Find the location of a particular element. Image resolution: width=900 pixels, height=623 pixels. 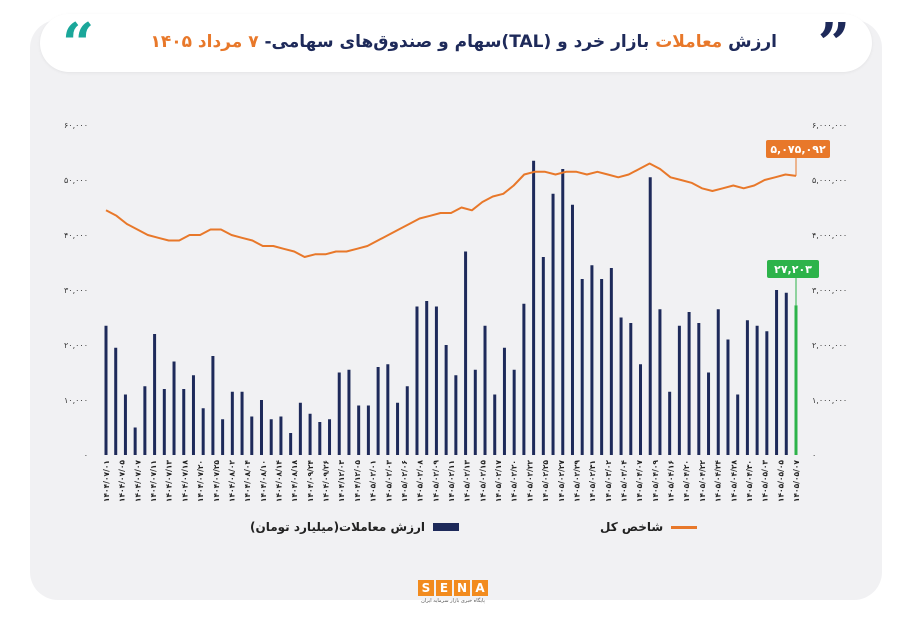

bar-callout-box is located at coordinates (793, 269).